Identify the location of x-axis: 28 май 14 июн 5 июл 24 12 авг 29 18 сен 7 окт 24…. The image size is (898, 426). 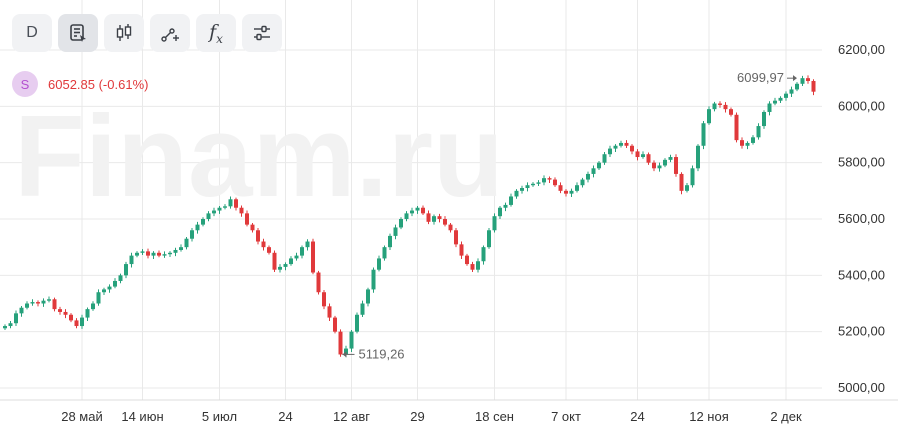
(431, 416).